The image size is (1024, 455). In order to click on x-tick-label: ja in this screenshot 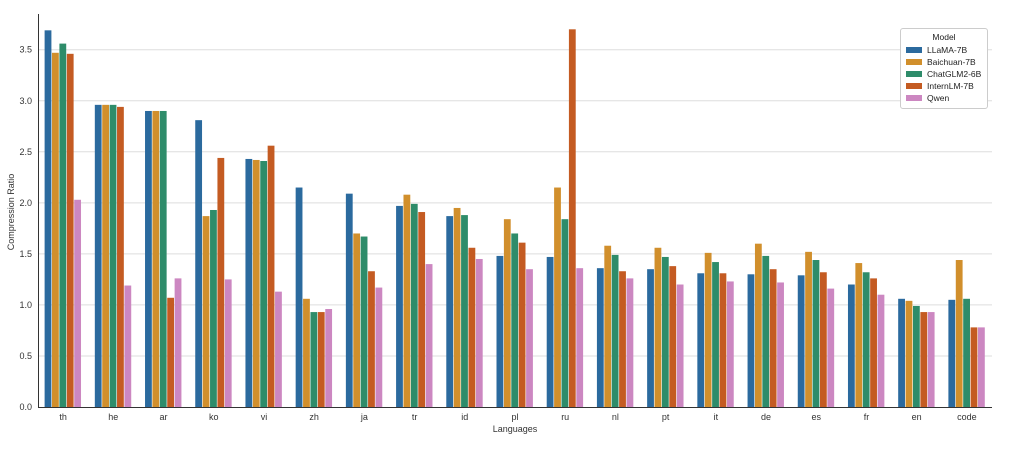, I will do `click(364, 417)`.